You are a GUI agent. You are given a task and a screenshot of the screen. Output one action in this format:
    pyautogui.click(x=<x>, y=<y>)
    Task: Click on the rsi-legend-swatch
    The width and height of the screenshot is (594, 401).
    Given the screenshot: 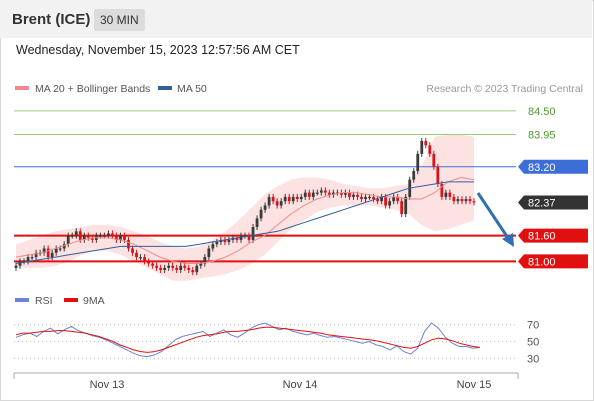 What is the action you would take?
    pyautogui.click(x=22, y=300)
    